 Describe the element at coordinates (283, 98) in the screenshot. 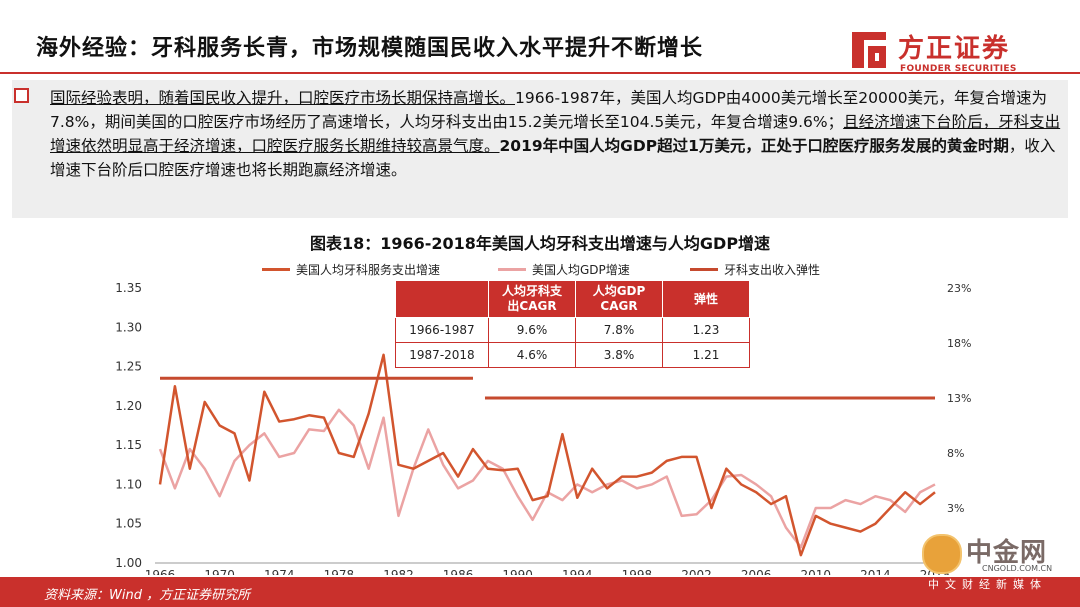

I see `summary-segment: 国际经验表明，随着国民收入提升，口腔医疗市场长期保持高增长。` at that location.